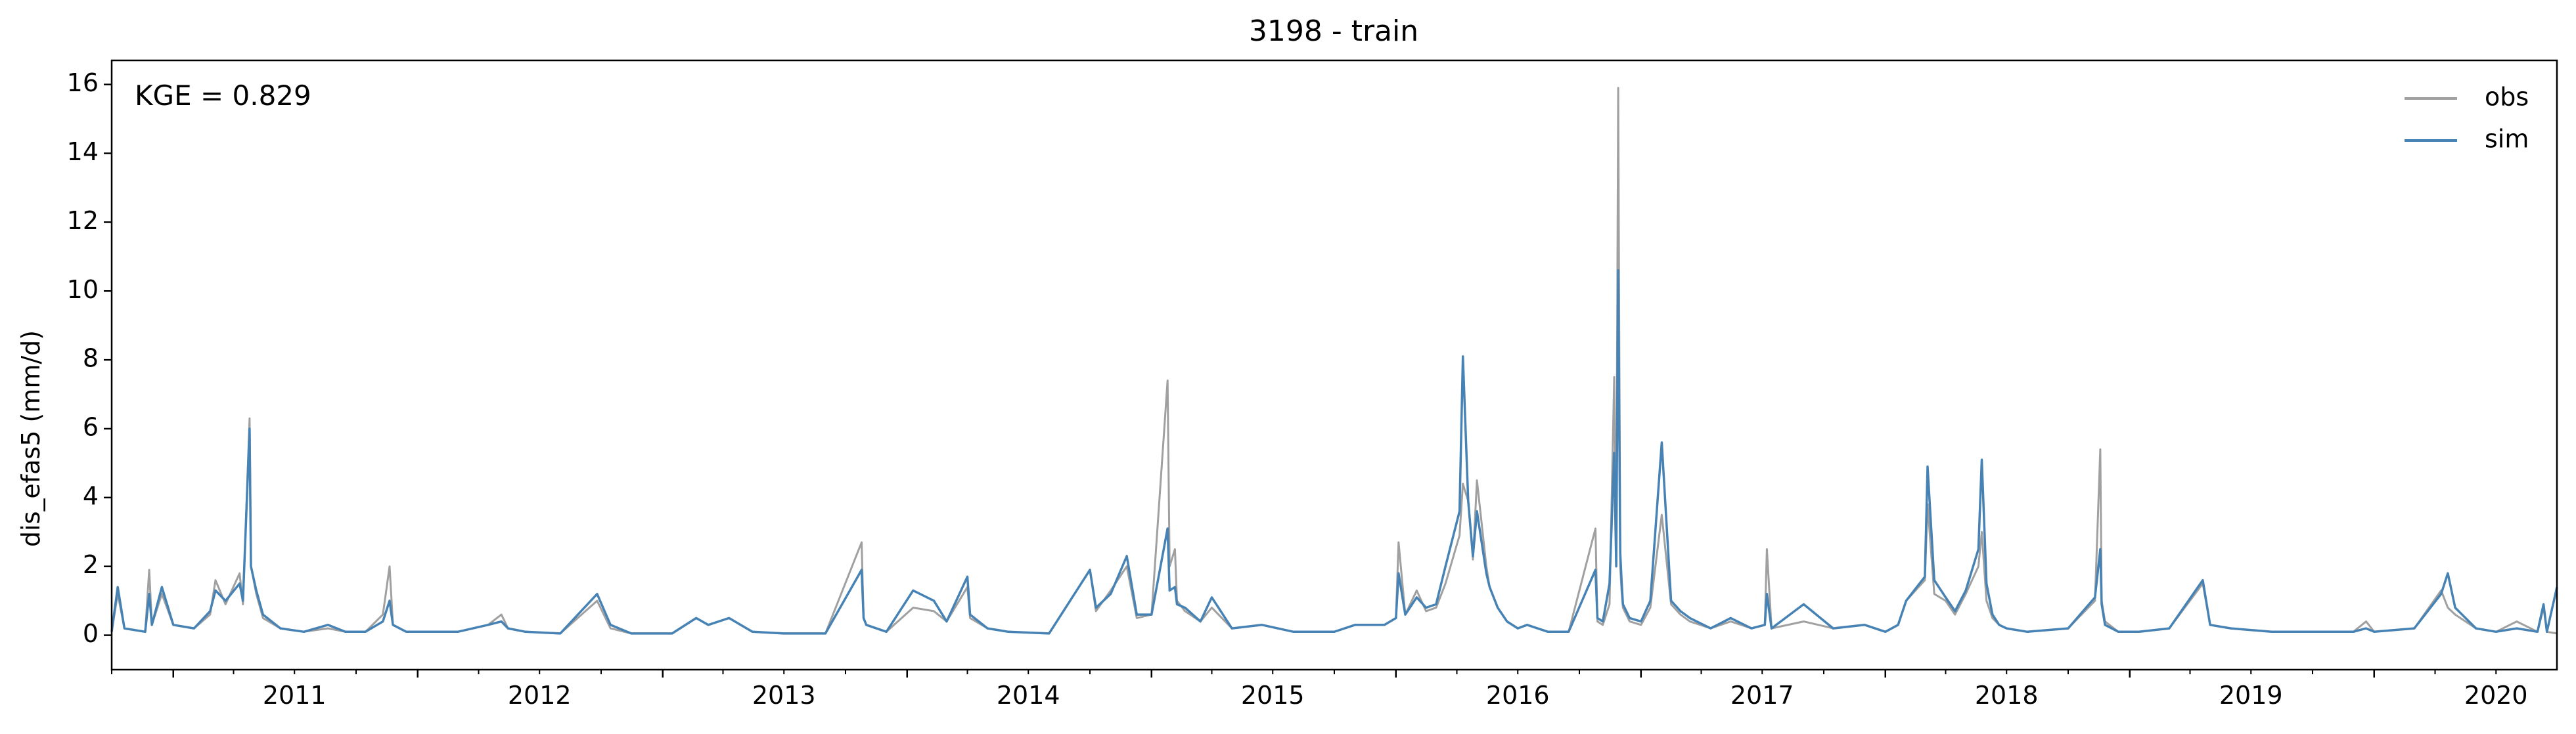  Describe the element at coordinates (540, 695) in the screenshot. I see `x-tick-label: 2012` at that location.